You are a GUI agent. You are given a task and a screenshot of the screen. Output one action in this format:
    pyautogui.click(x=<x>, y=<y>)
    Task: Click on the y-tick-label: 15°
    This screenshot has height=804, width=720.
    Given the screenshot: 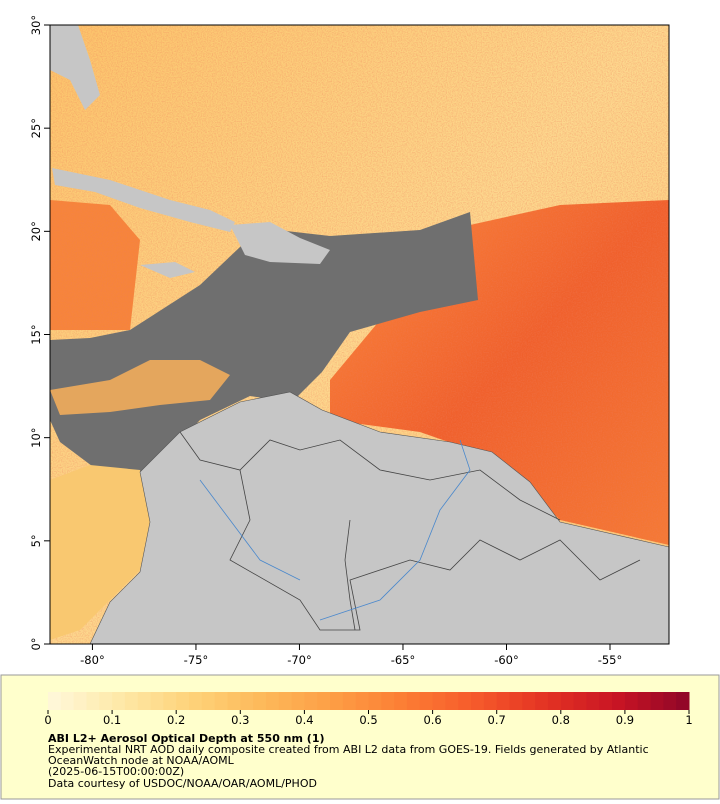 What is the action you would take?
    pyautogui.click(x=36, y=334)
    